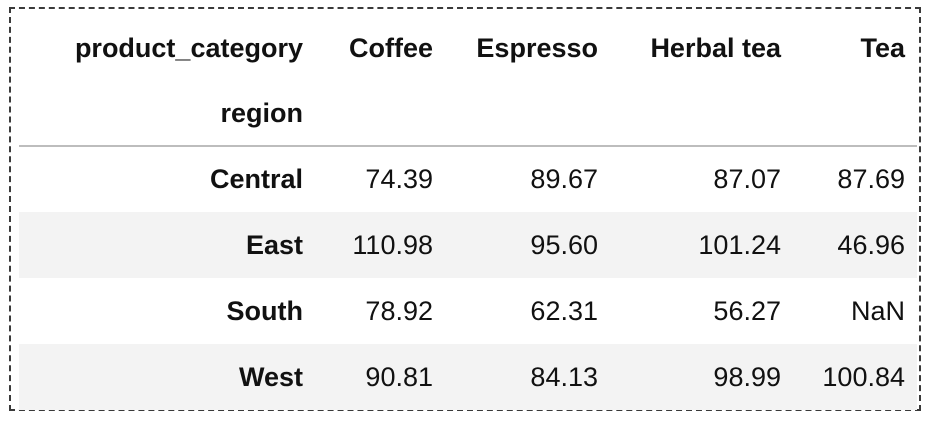 The width and height of the screenshot is (932, 422). I want to click on table-cell: 78.92, so click(399, 310).